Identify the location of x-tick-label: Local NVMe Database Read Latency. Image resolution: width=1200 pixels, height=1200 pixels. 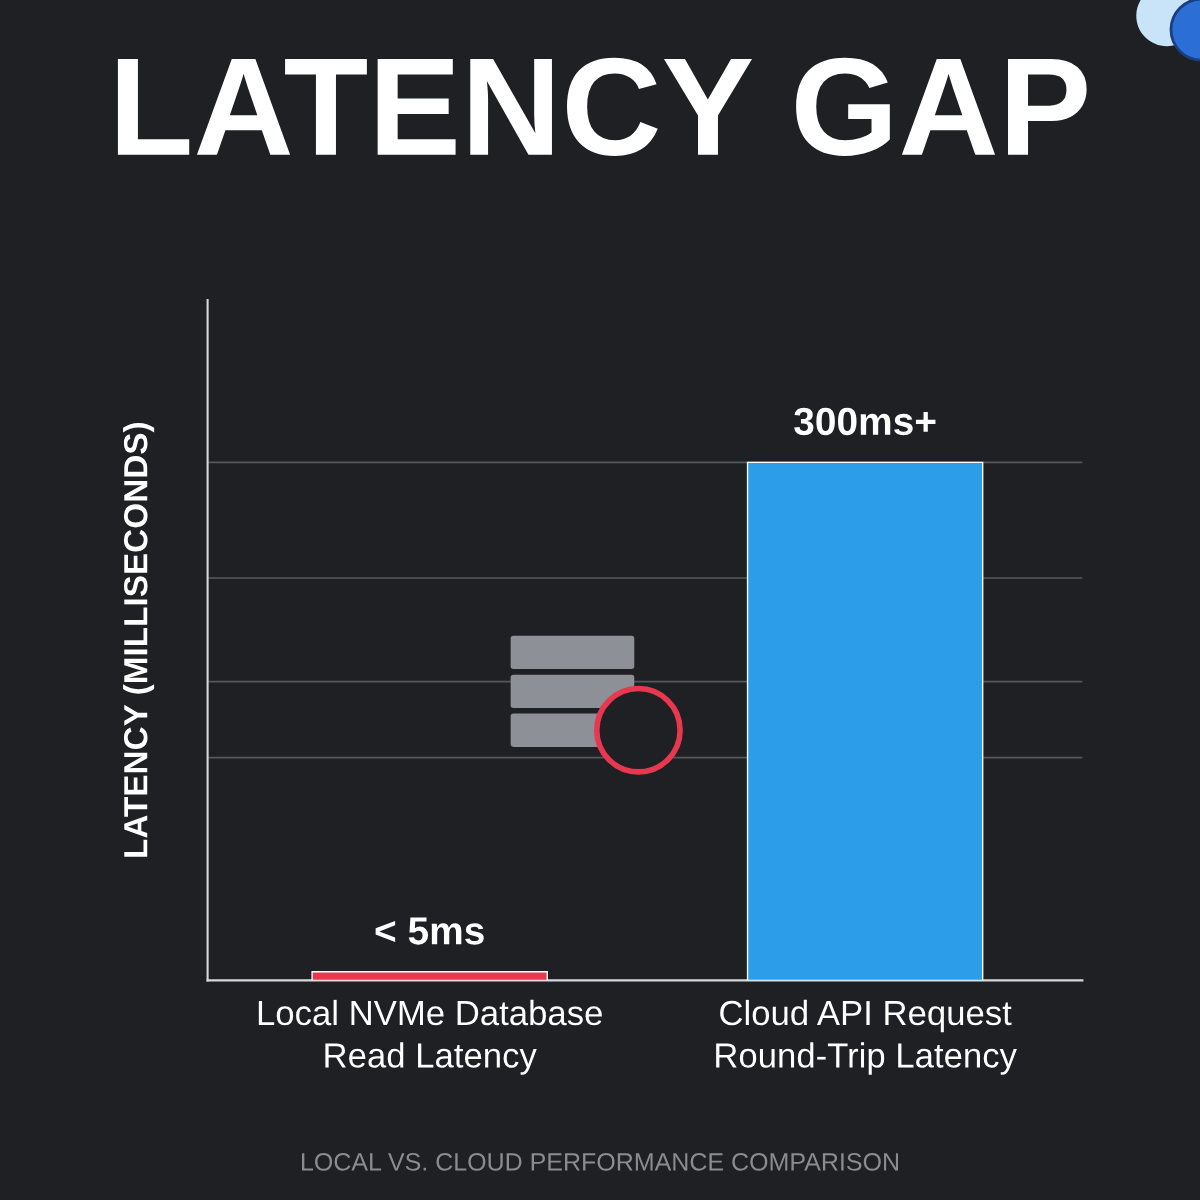
(430, 1037).